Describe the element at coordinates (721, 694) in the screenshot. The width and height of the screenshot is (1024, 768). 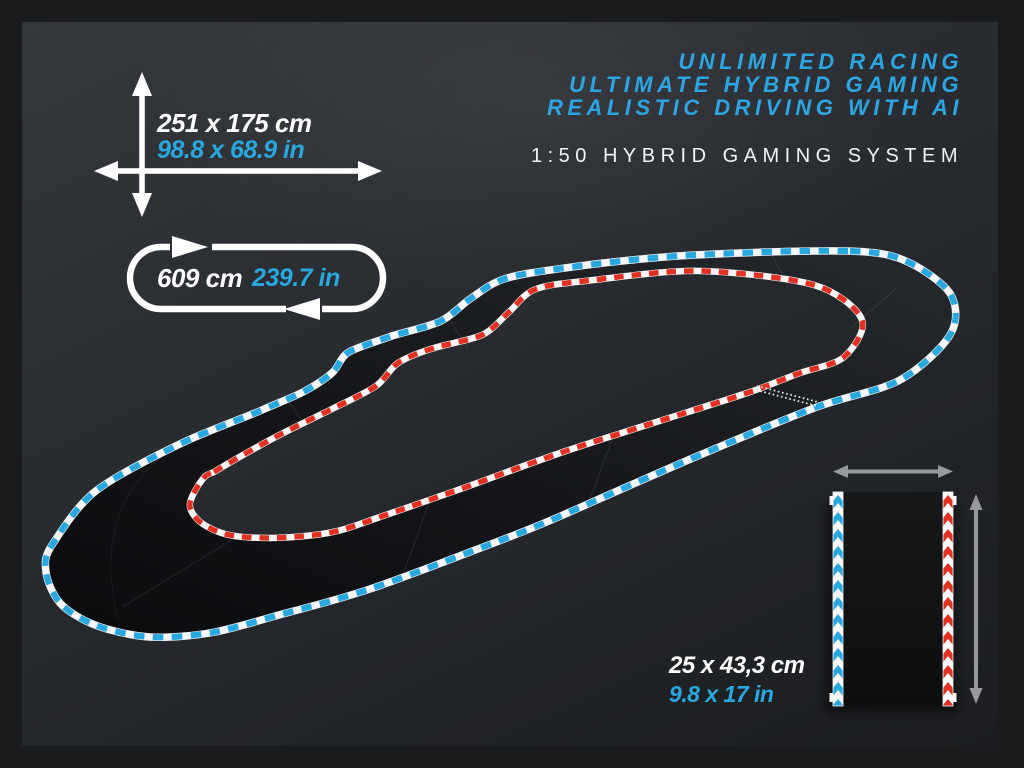
I see `piece-imperial-label: 9.8 x 17 in` at that location.